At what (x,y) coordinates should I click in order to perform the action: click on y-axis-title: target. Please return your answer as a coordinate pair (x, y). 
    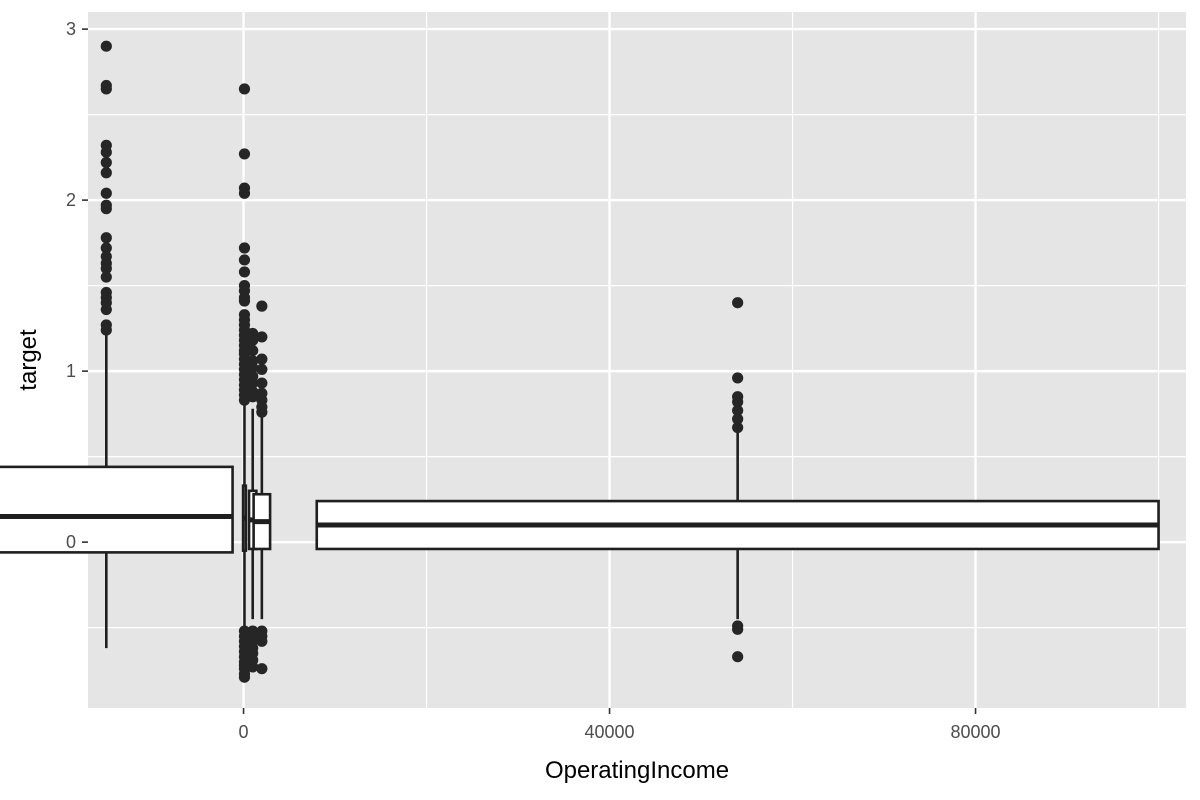
    Looking at the image, I should click on (28, 360).